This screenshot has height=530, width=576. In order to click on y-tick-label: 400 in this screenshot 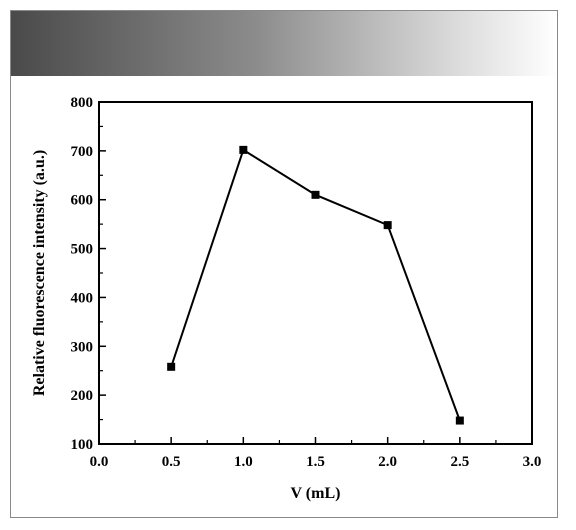, I will do `click(82, 298)`.